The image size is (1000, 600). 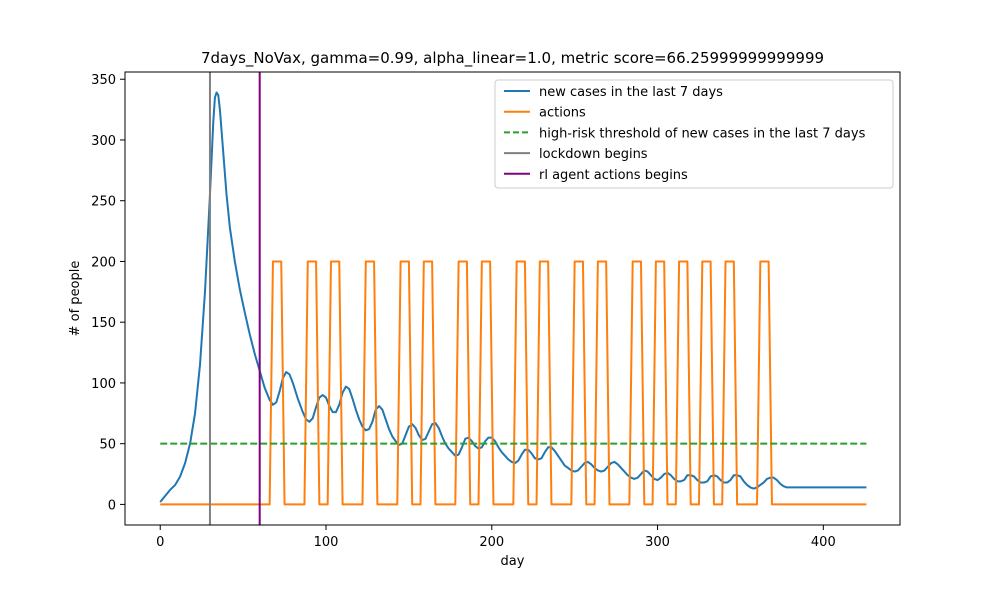 I want to click on y-tick-label: 200, so click(x=103, y=262).